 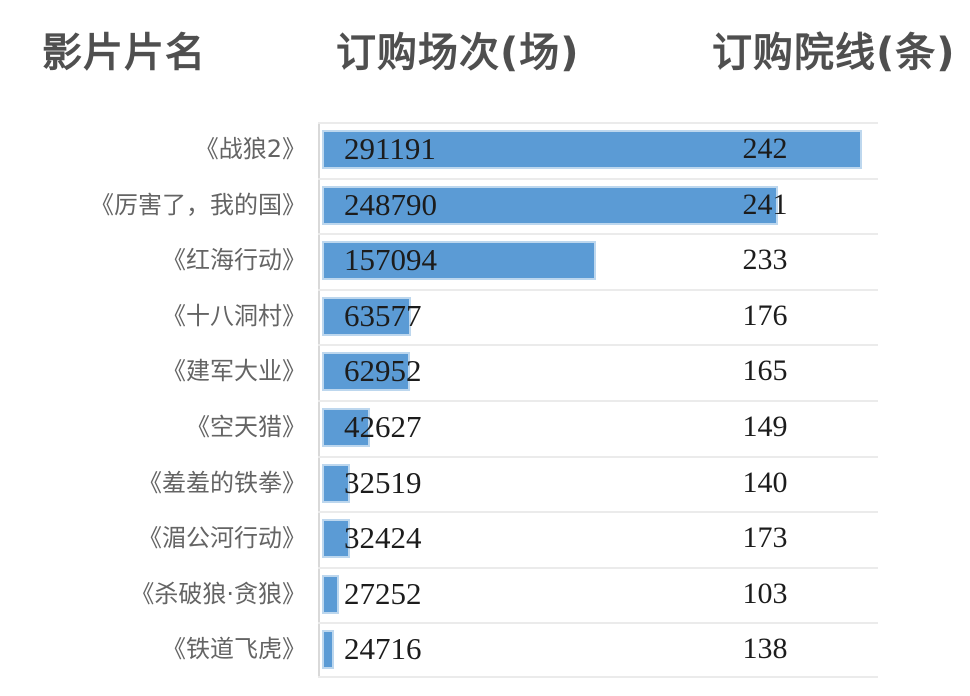 What do you see at coordinates (246, 426) in the screenshot?
I see `movie-title-label: 《空天猎》` at bounding box center [246, 426].